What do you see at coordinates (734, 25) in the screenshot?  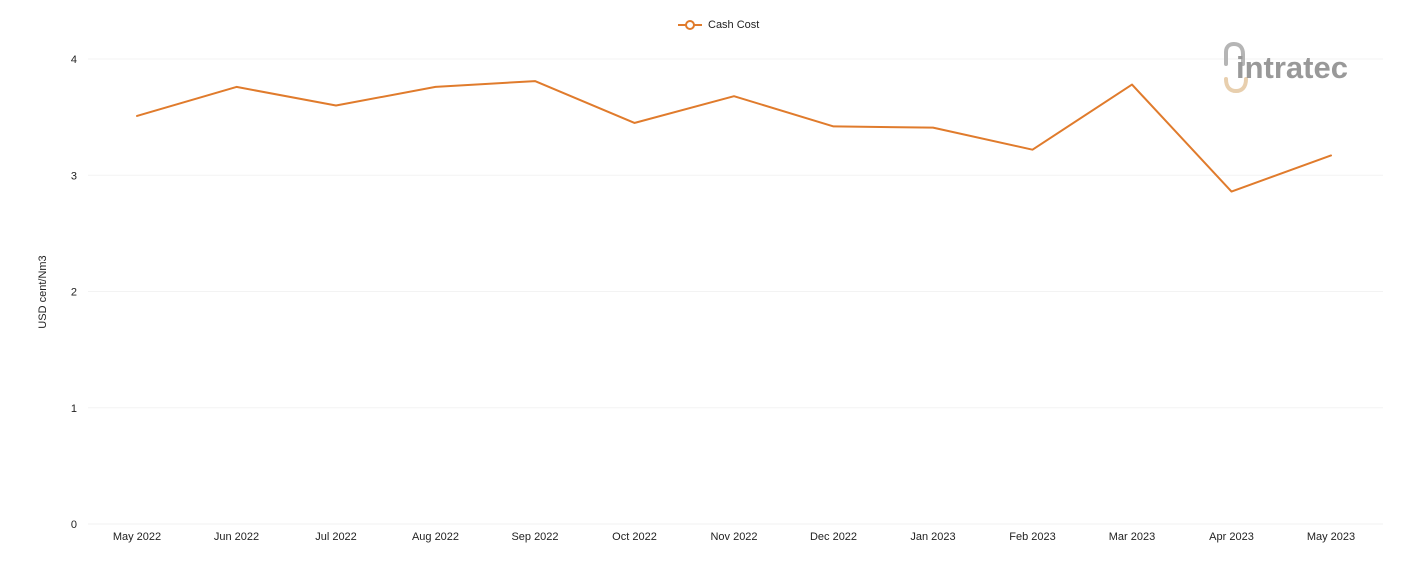 I see `legend-label: Cash Cost` at bounding box center [734, 25].